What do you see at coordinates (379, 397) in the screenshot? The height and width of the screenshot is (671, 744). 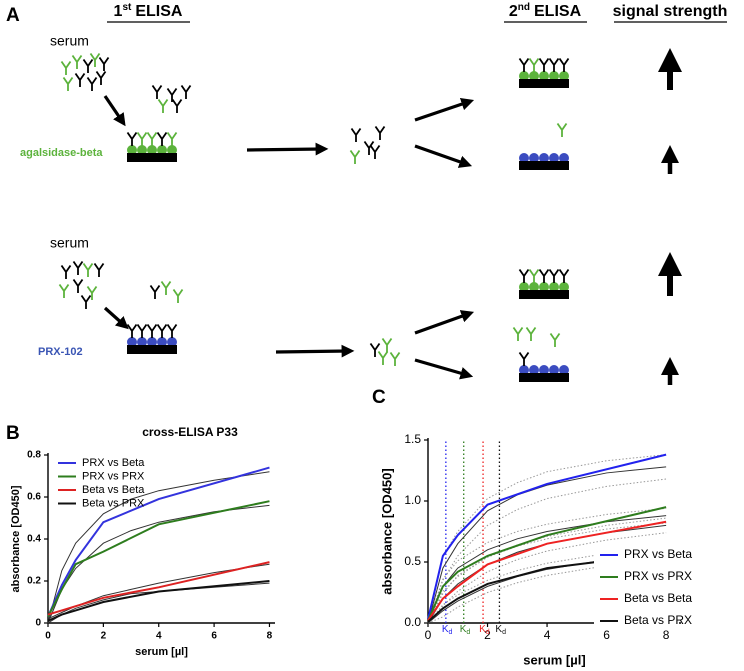 I see `panel-label: C` at bounding box center [379, 397].